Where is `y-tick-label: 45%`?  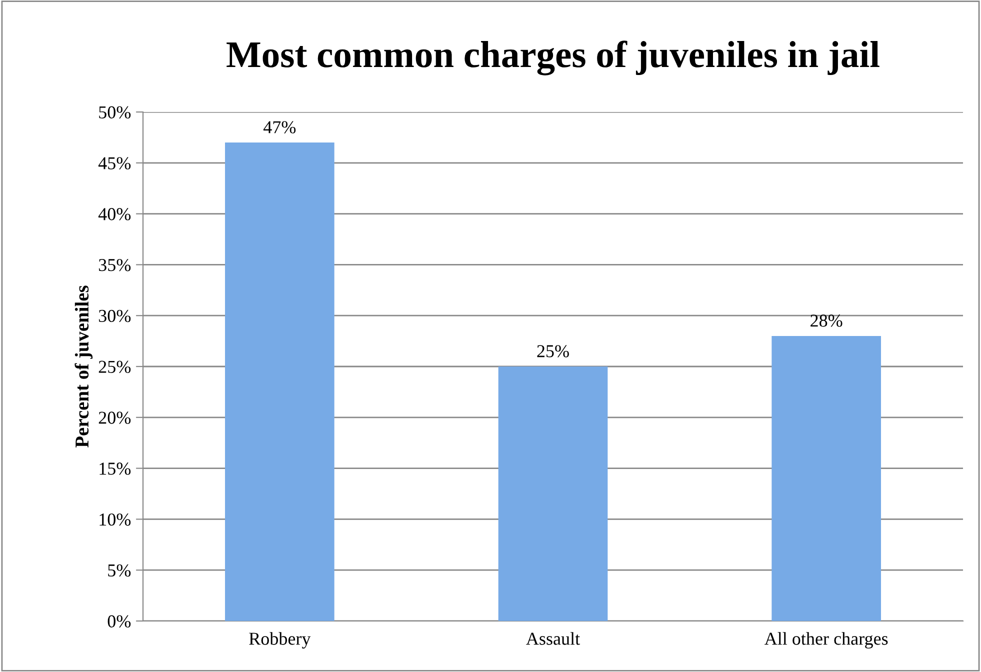
y-tick-label: 45% is located at coordinates (114, 163).